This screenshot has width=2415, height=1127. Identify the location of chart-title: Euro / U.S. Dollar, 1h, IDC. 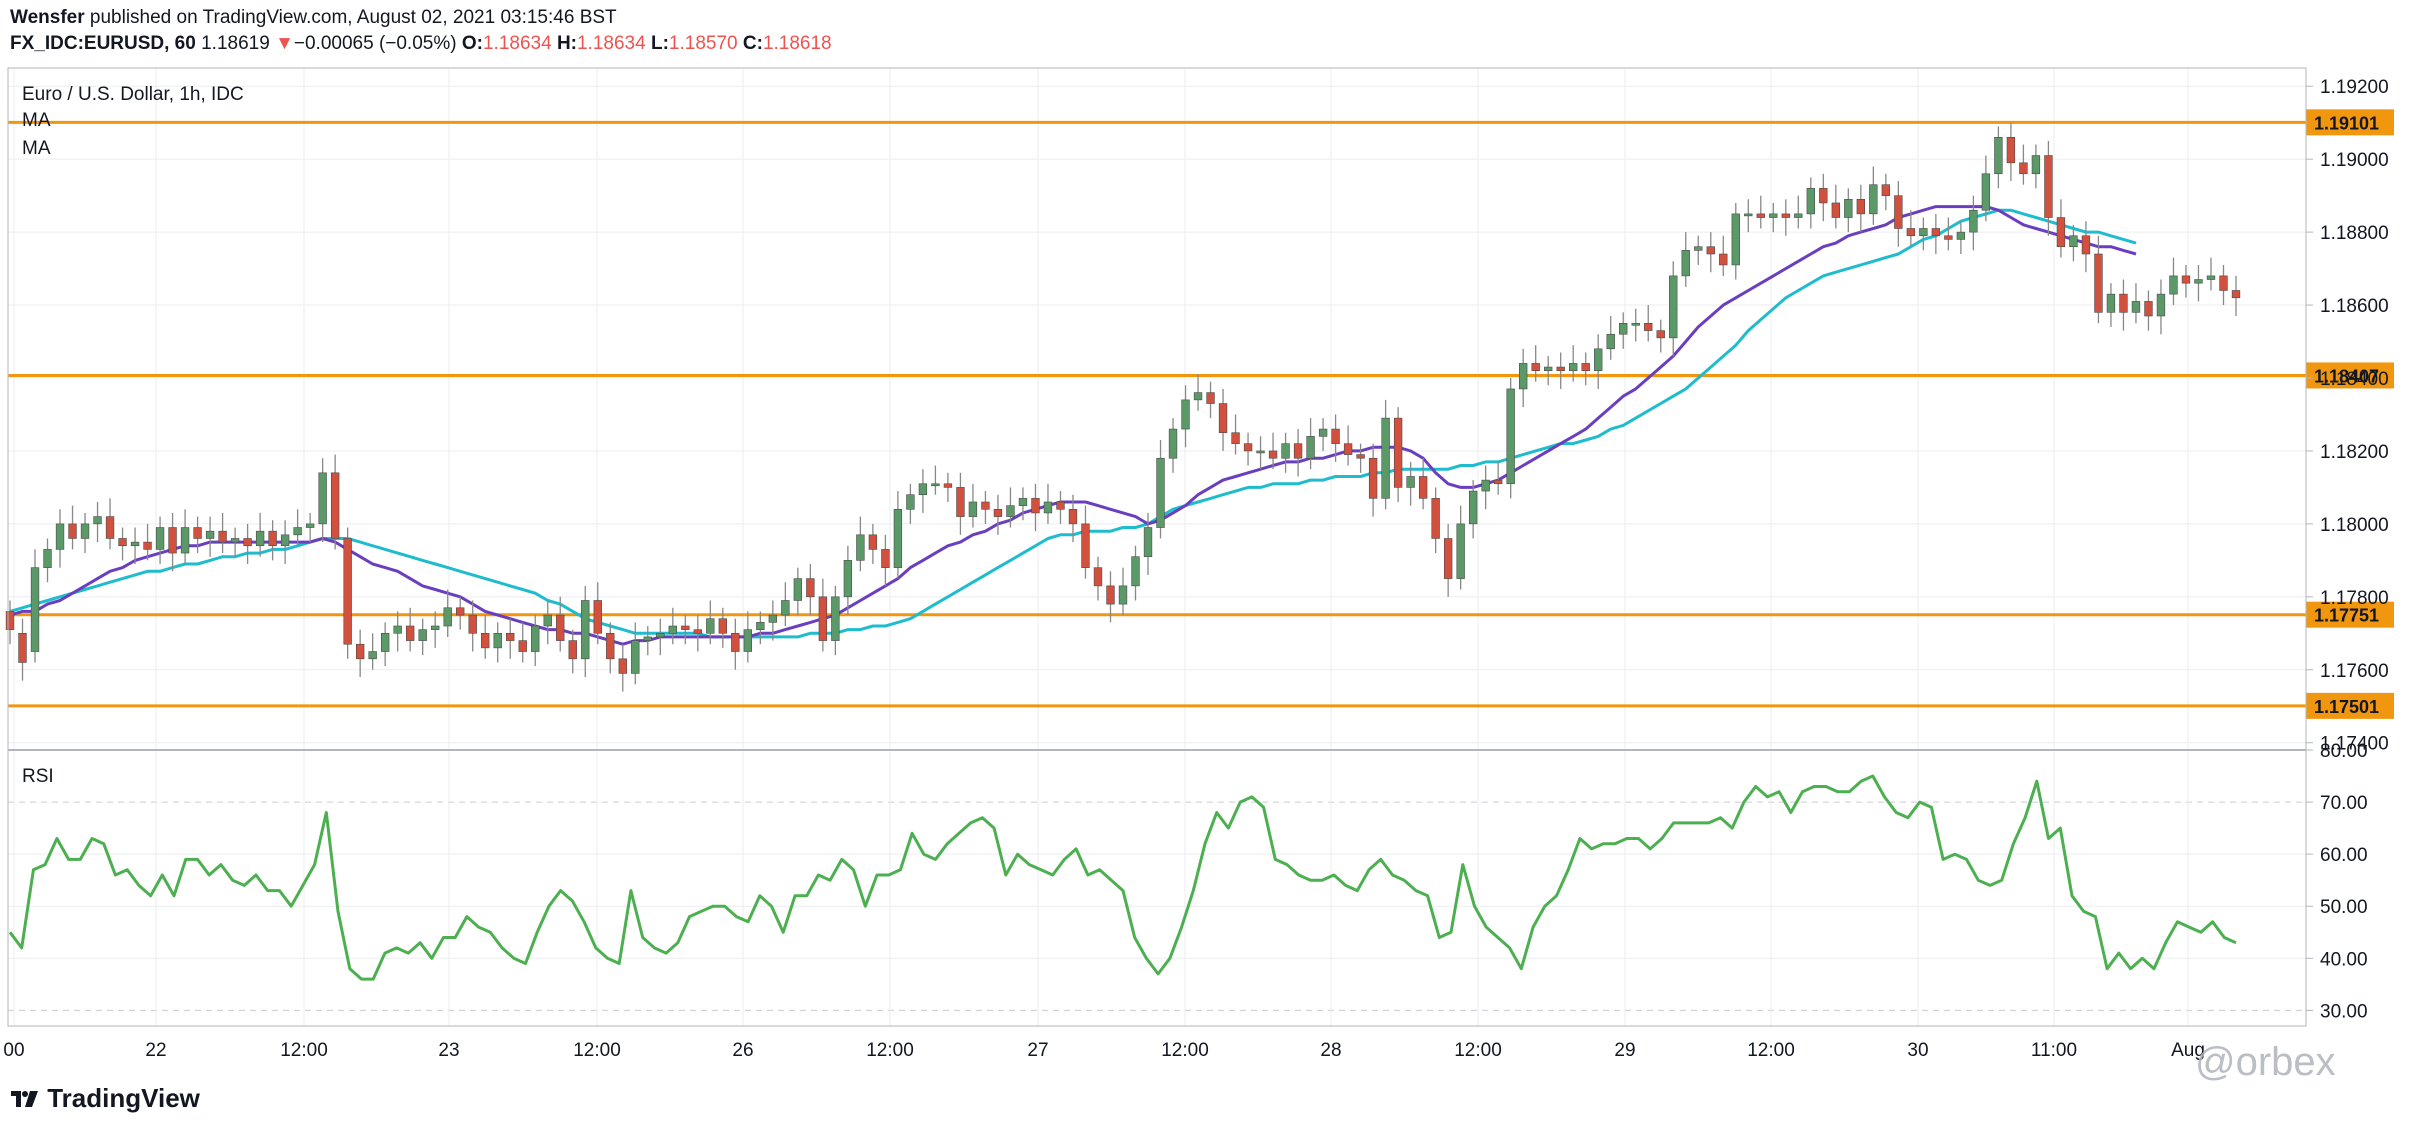
(133, 94).